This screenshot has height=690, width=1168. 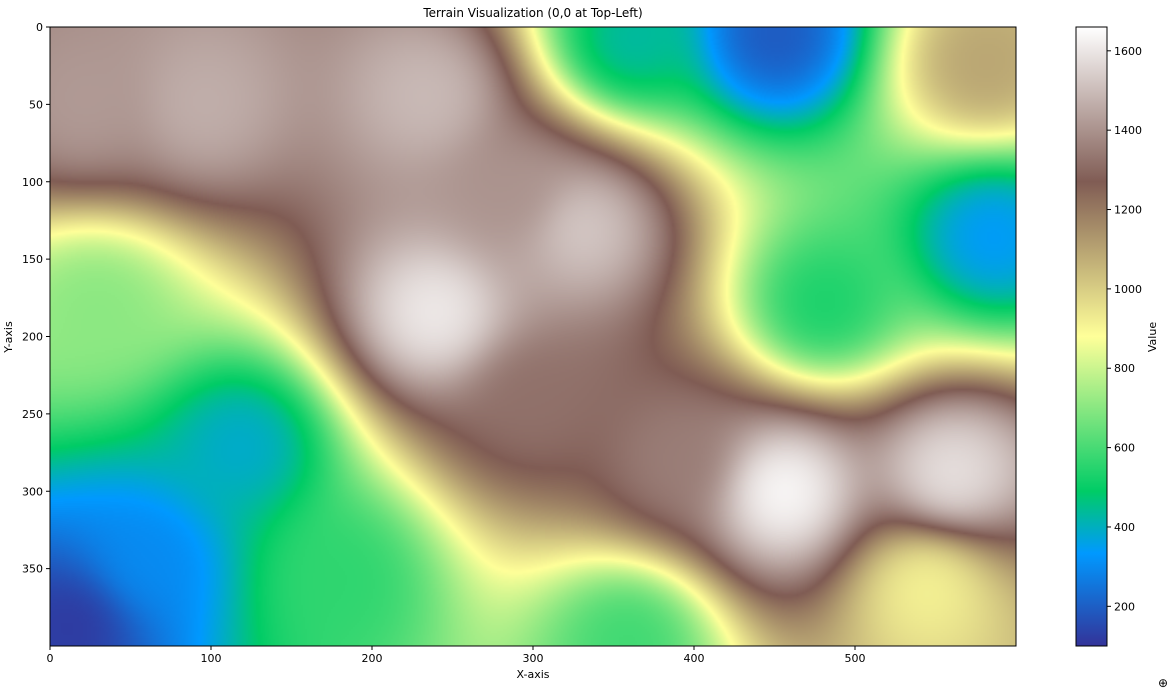 What do you see at coordinates (1163, 683) in the screenshot?
I see `corner-glyph: ⊕` at bounding box center [1163, 683].